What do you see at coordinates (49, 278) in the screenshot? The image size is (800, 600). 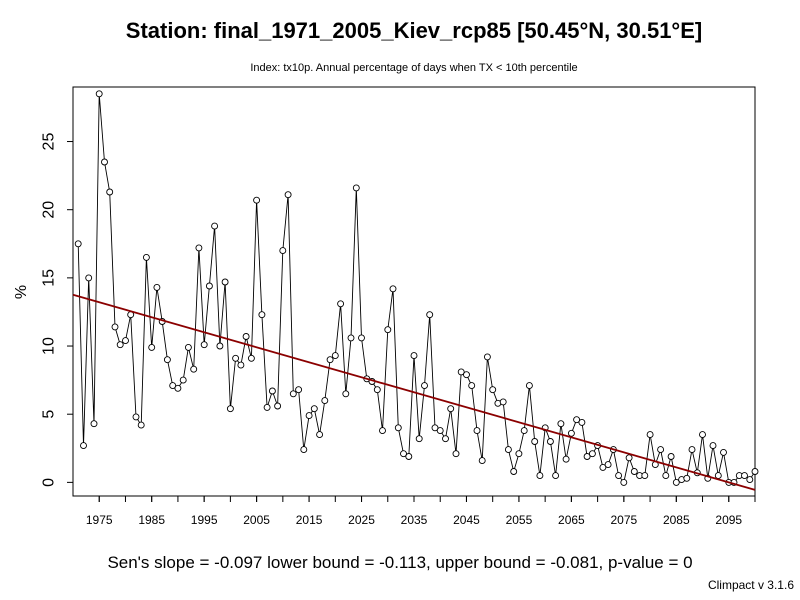 I see `y-tick-label: 15` at bounding box center [49, 278].